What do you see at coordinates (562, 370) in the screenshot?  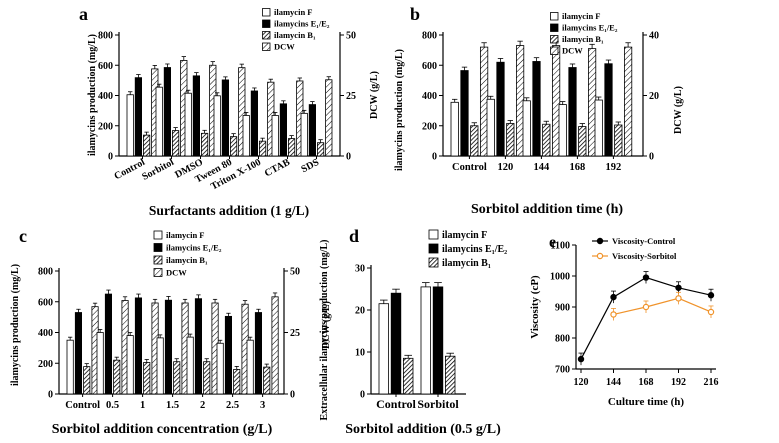 I see `y-tick-label: 700` at bounding box center [562, 370].